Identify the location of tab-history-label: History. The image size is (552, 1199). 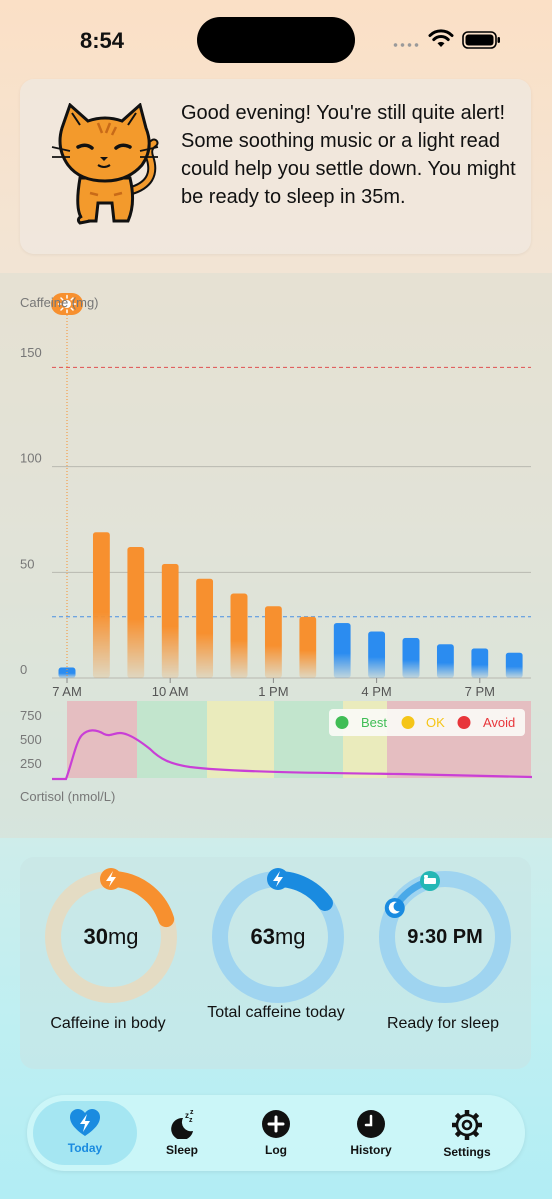
(371, 1150).